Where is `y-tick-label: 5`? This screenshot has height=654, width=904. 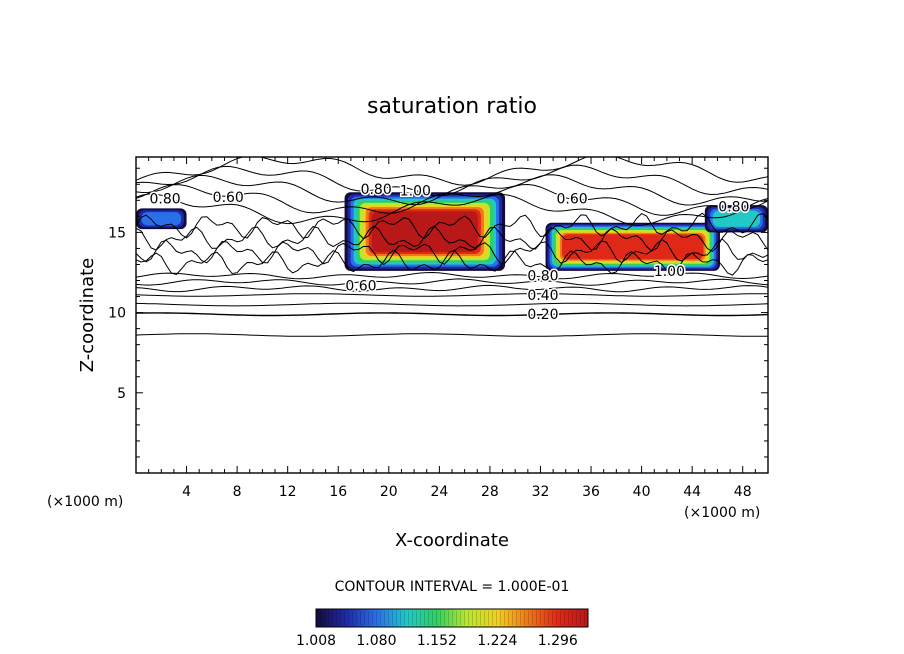
y-tick-label: 5 is located at coordinates (121, 394).